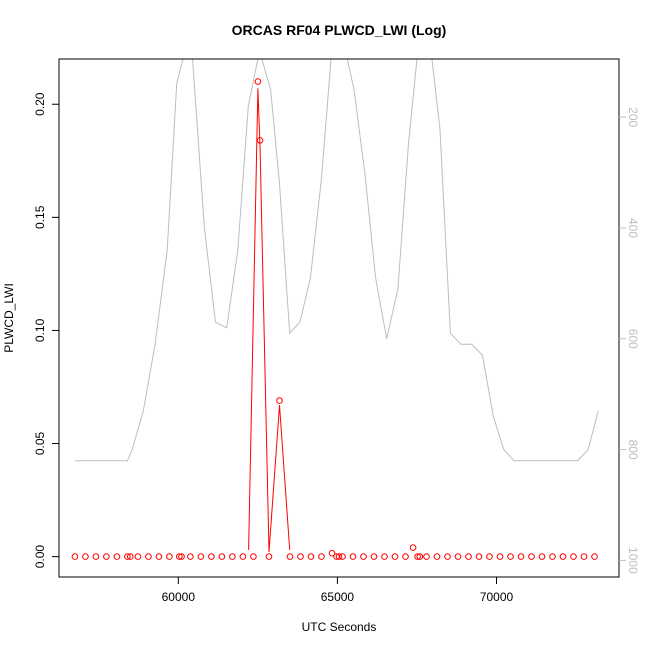  I want to click on y-right-tick-label: 800, so click(633, 450).